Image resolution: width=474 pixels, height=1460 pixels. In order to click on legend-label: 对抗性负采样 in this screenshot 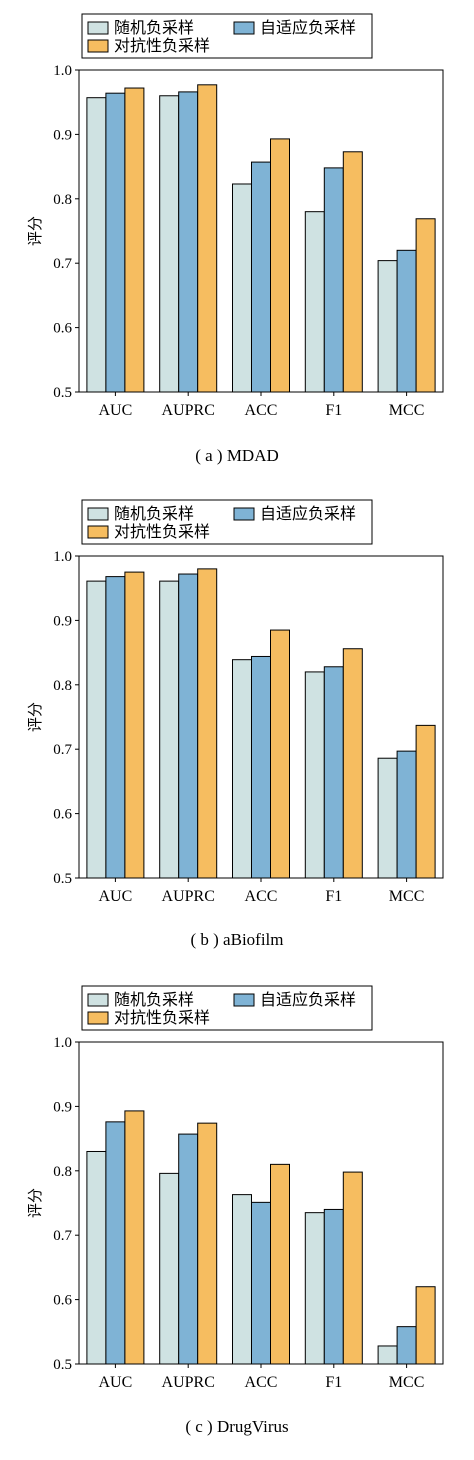, I will do `click(162, 45)`.